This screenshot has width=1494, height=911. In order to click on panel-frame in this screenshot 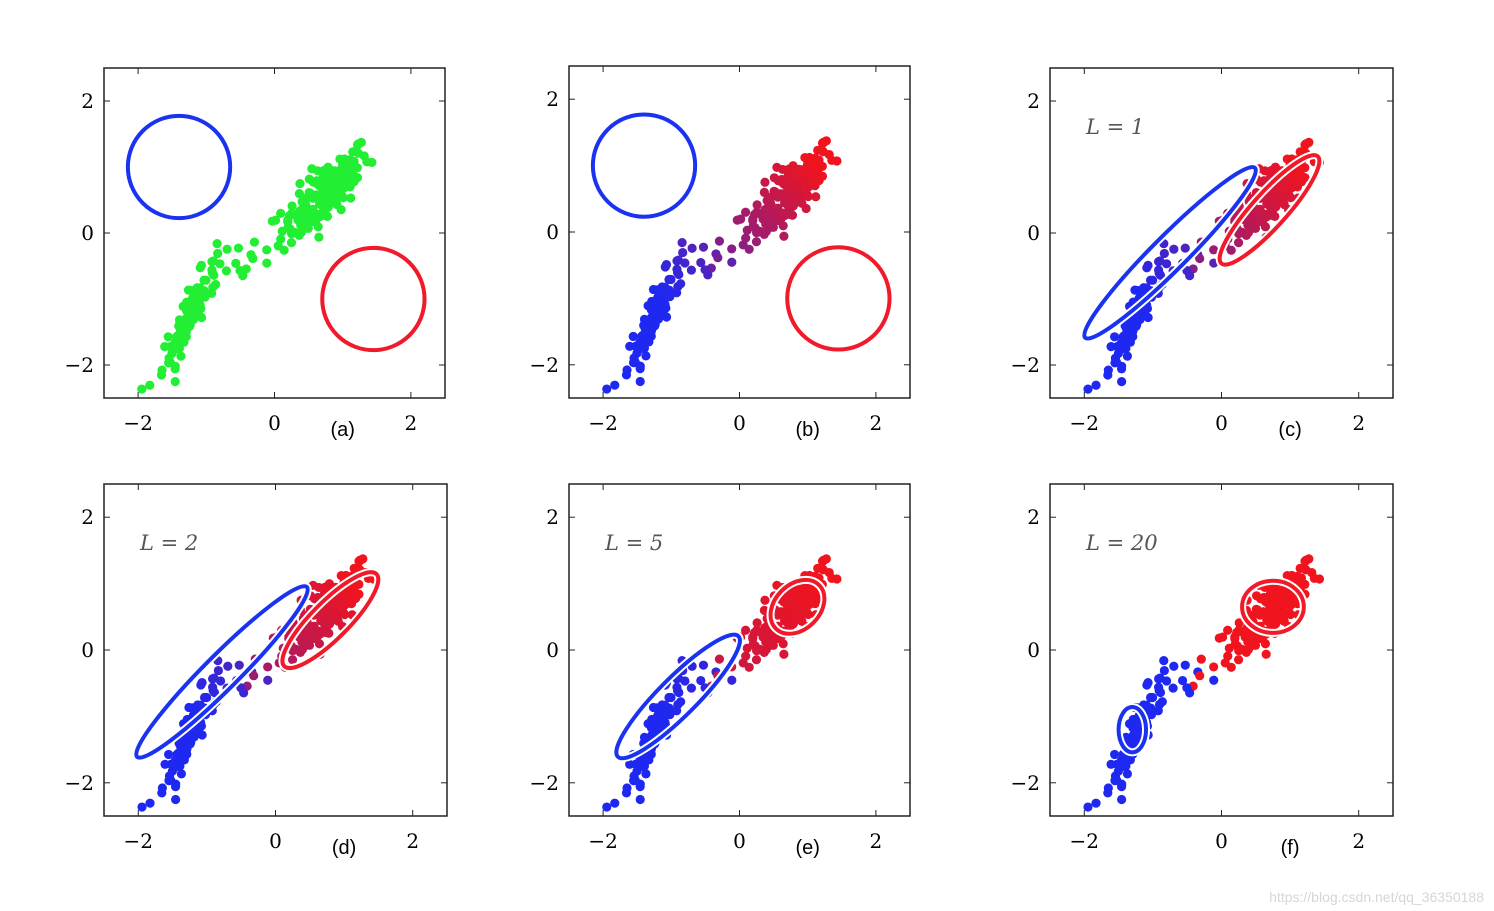, I will do `click(274, 233)`.